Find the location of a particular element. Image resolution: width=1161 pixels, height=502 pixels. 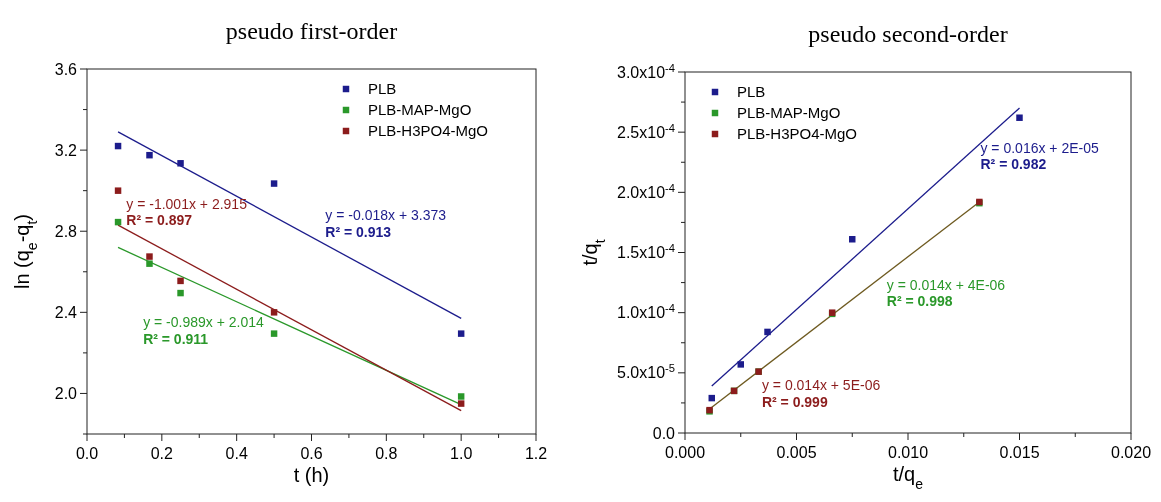

y-tick-label: 3.2 is located at coordinates (66, 150).